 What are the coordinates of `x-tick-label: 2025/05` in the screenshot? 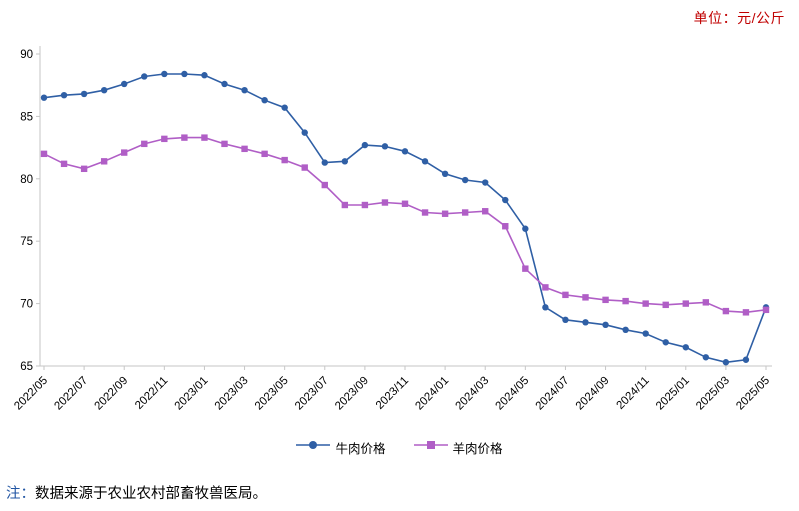 It's located at (753, 394).